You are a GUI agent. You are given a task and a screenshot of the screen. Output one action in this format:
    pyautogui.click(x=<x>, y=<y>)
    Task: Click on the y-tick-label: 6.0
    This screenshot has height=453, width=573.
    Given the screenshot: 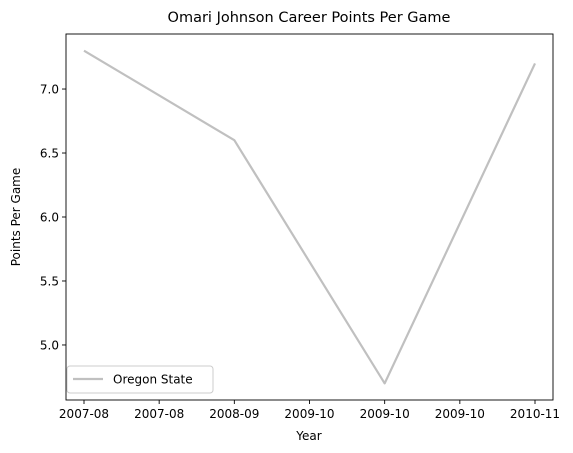 What is the action you would take?
    pyautogui.click(x=49, y=217)
    